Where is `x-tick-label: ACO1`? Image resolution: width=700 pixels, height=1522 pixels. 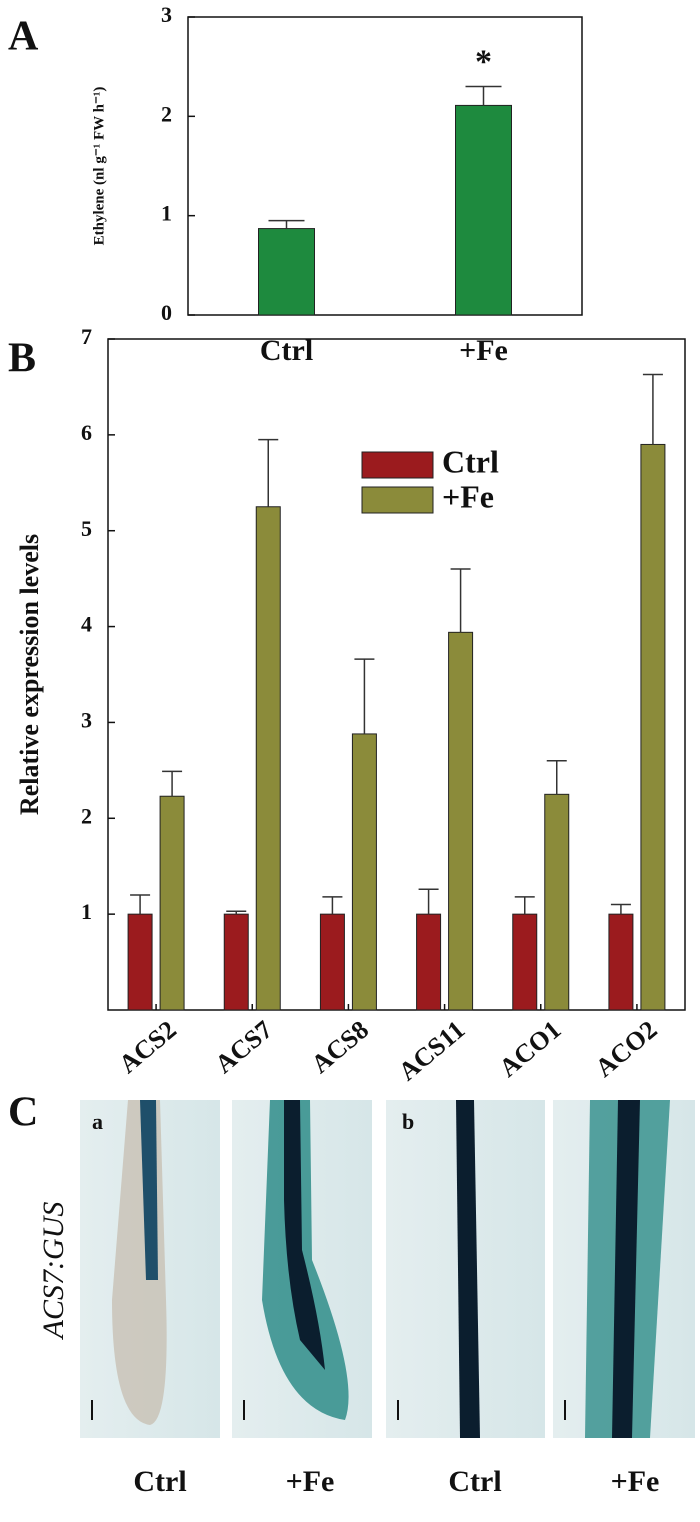 x-tick-label: ACO1 is located at coordinates (530, 1049).